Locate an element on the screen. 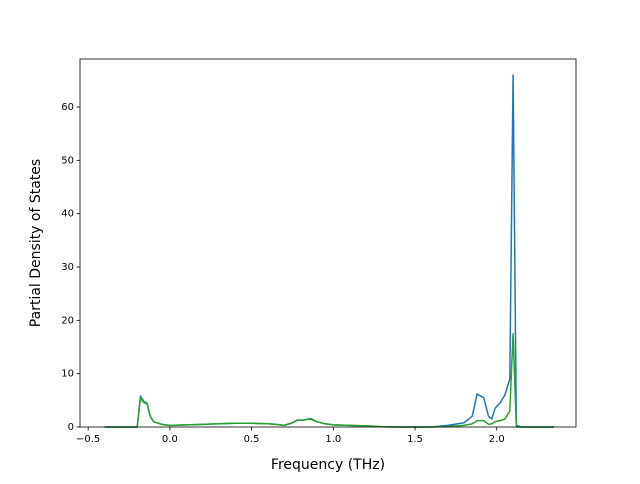 The width and height of the screenshot is (640, 484). y-tick-label: 50 is located at coordinates (67, 160).